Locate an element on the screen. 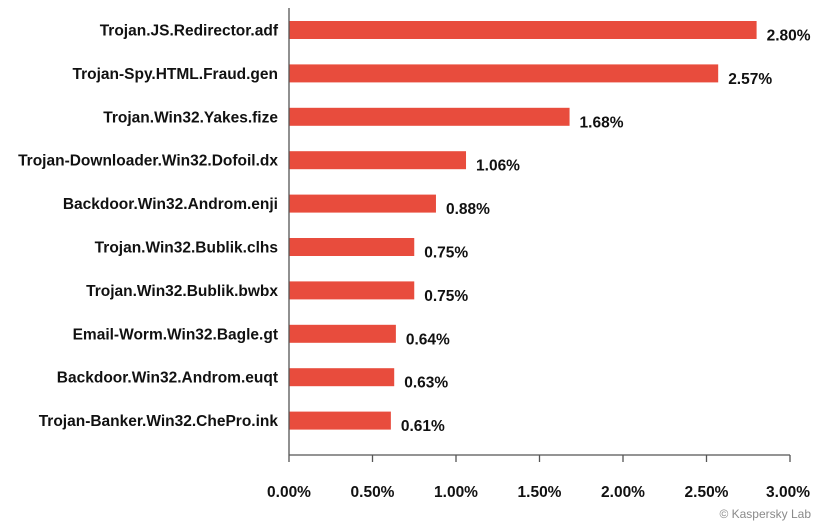 This screenshot has width=820, height=524. category-label: Trojan-Spy.HTML.Fraud.gen is located at coordinates (175, 74).